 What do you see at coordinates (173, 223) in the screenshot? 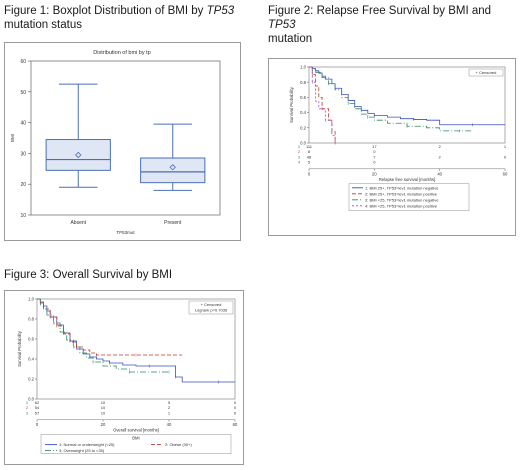
I see `x-tick-label: Present` at bounding box center [173, 223].